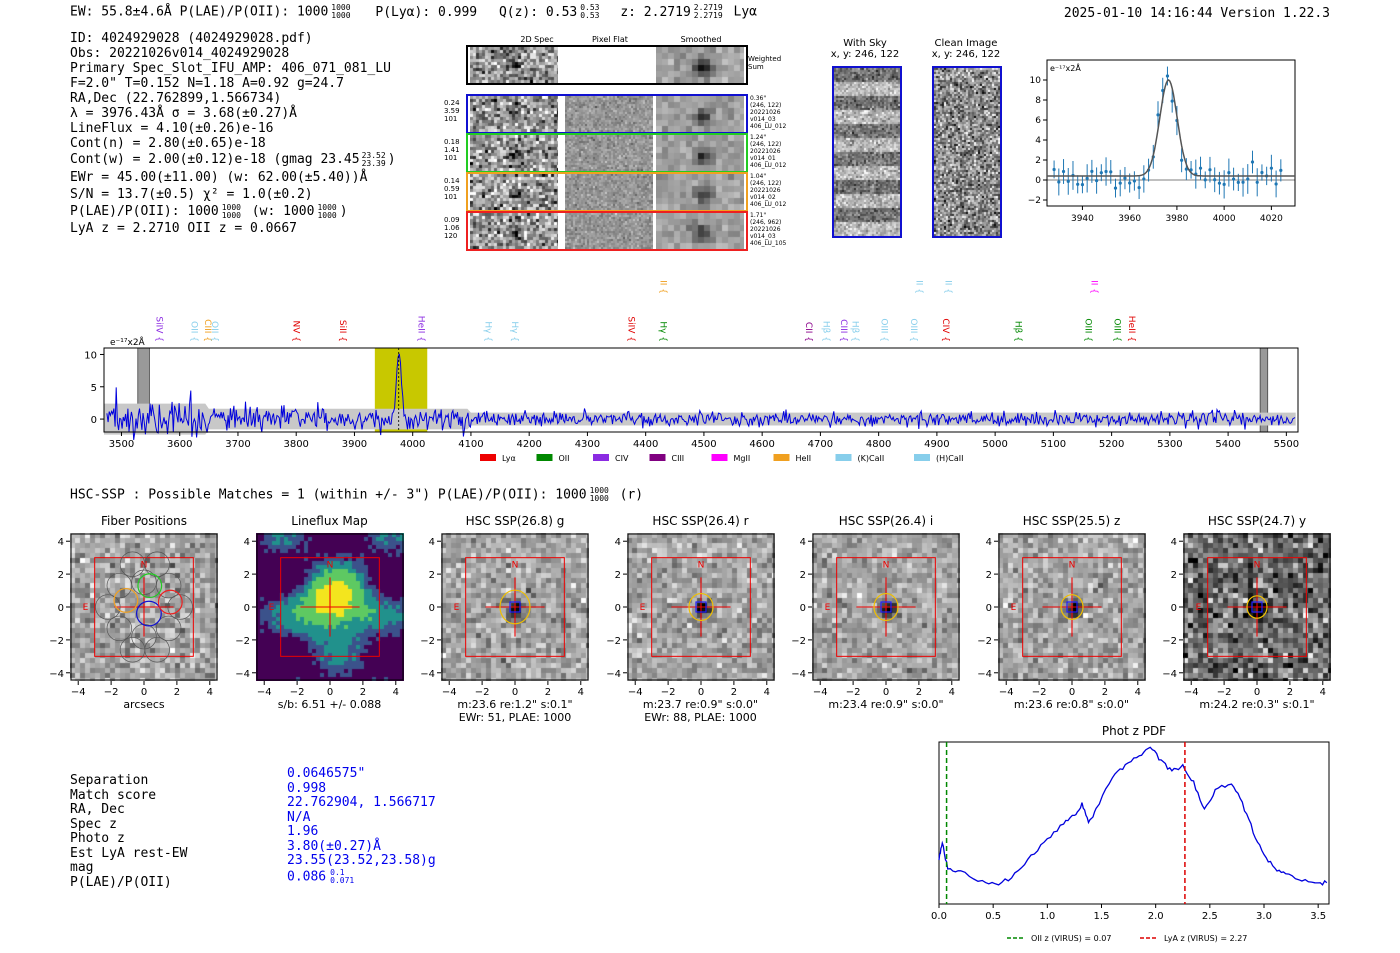  Describe the element at coordinates (452, 150) in the screenshot. I see `cutout-stat: 1.41` at that location.